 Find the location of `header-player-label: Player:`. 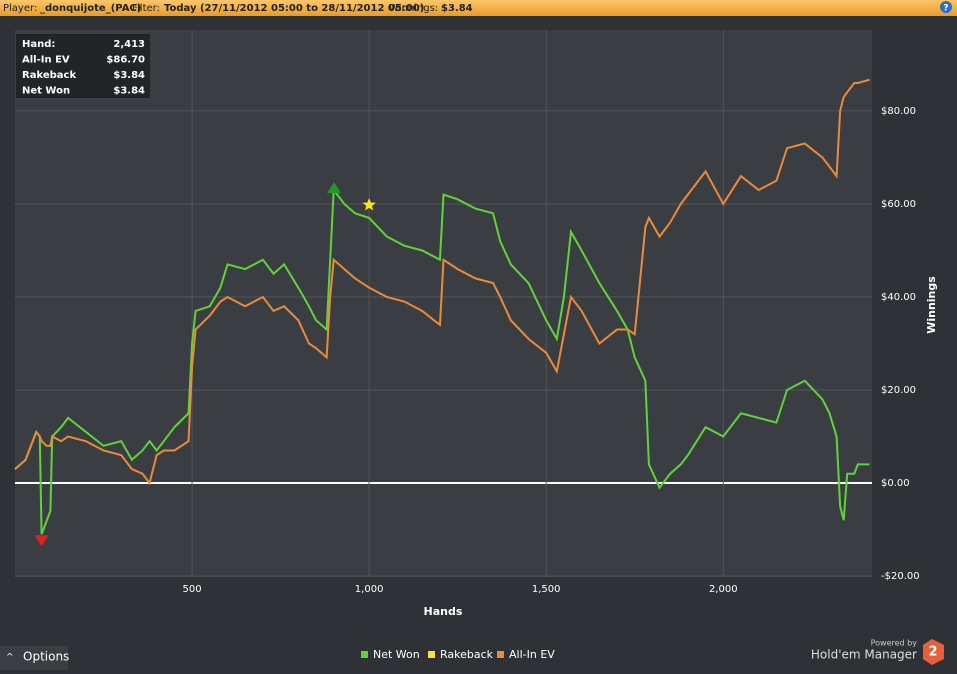

header-player-label: Player: is located at coordinates (20, 8).